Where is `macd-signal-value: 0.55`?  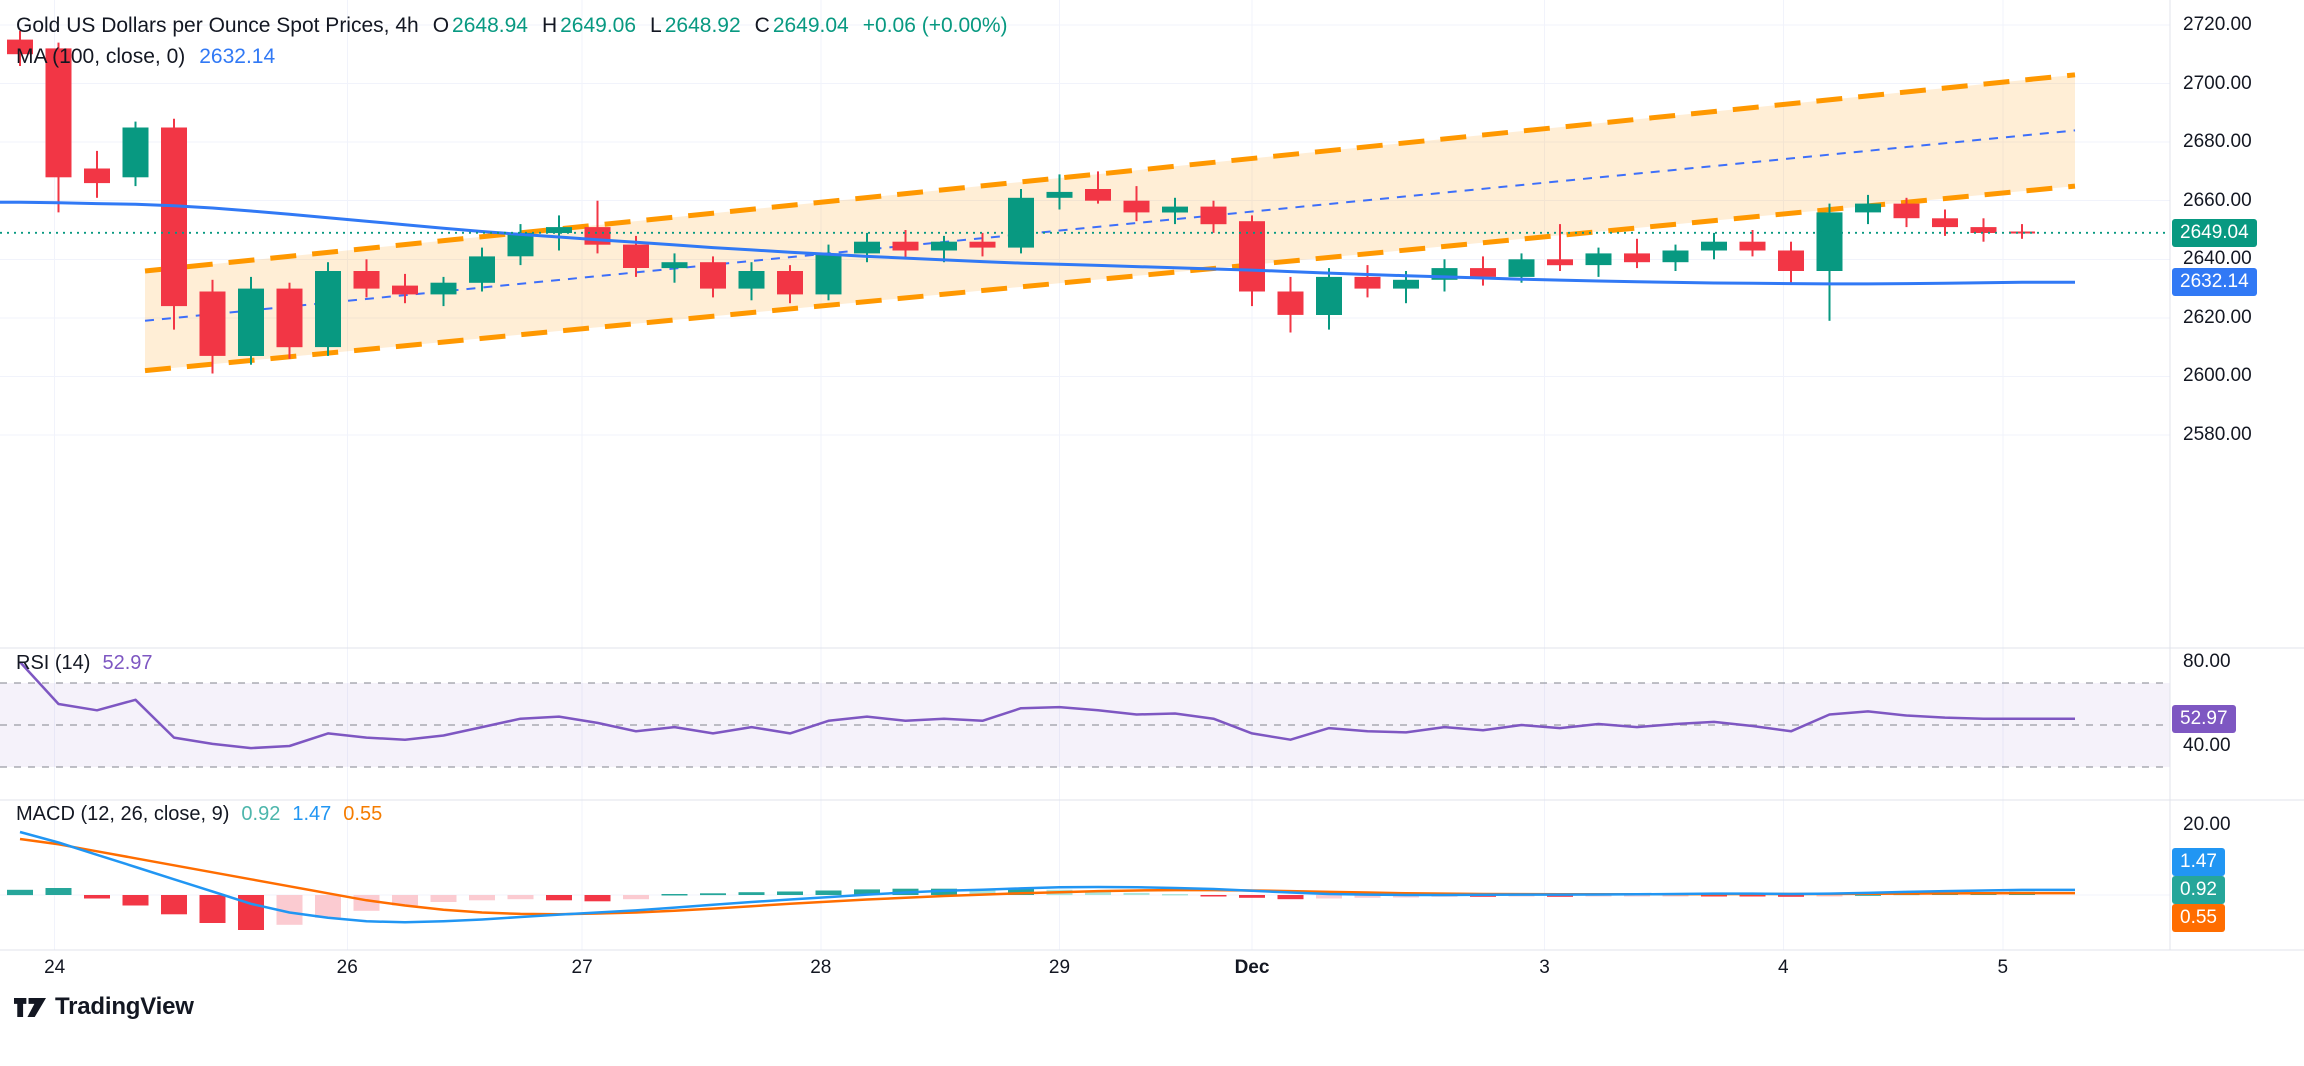 macd-signal-value: 0.55 is located at coordinates (363, 814).